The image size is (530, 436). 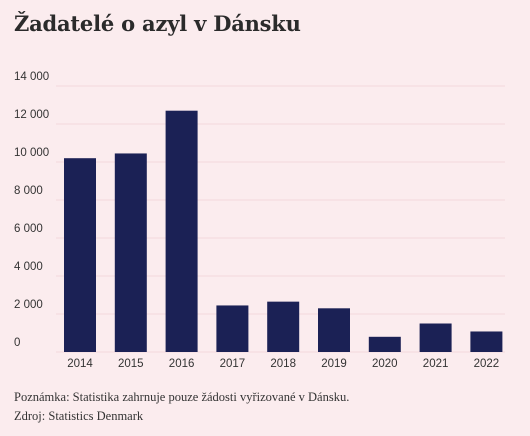 What do you see at coordinates (283, 364) in the screenshot?
I see `x-tick-label: 2018` at bounding box center [283, 364].